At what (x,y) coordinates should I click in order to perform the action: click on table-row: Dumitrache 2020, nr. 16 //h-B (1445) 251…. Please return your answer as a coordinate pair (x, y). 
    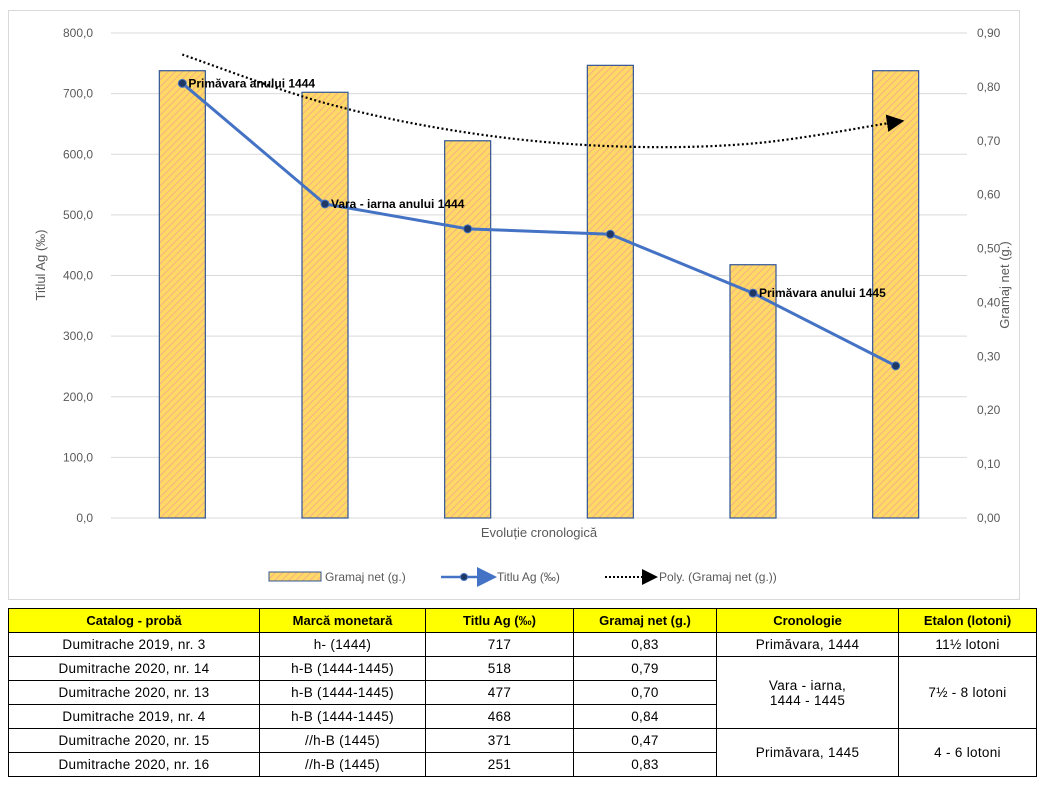
    Looking at the image, I should click on (522, 764).